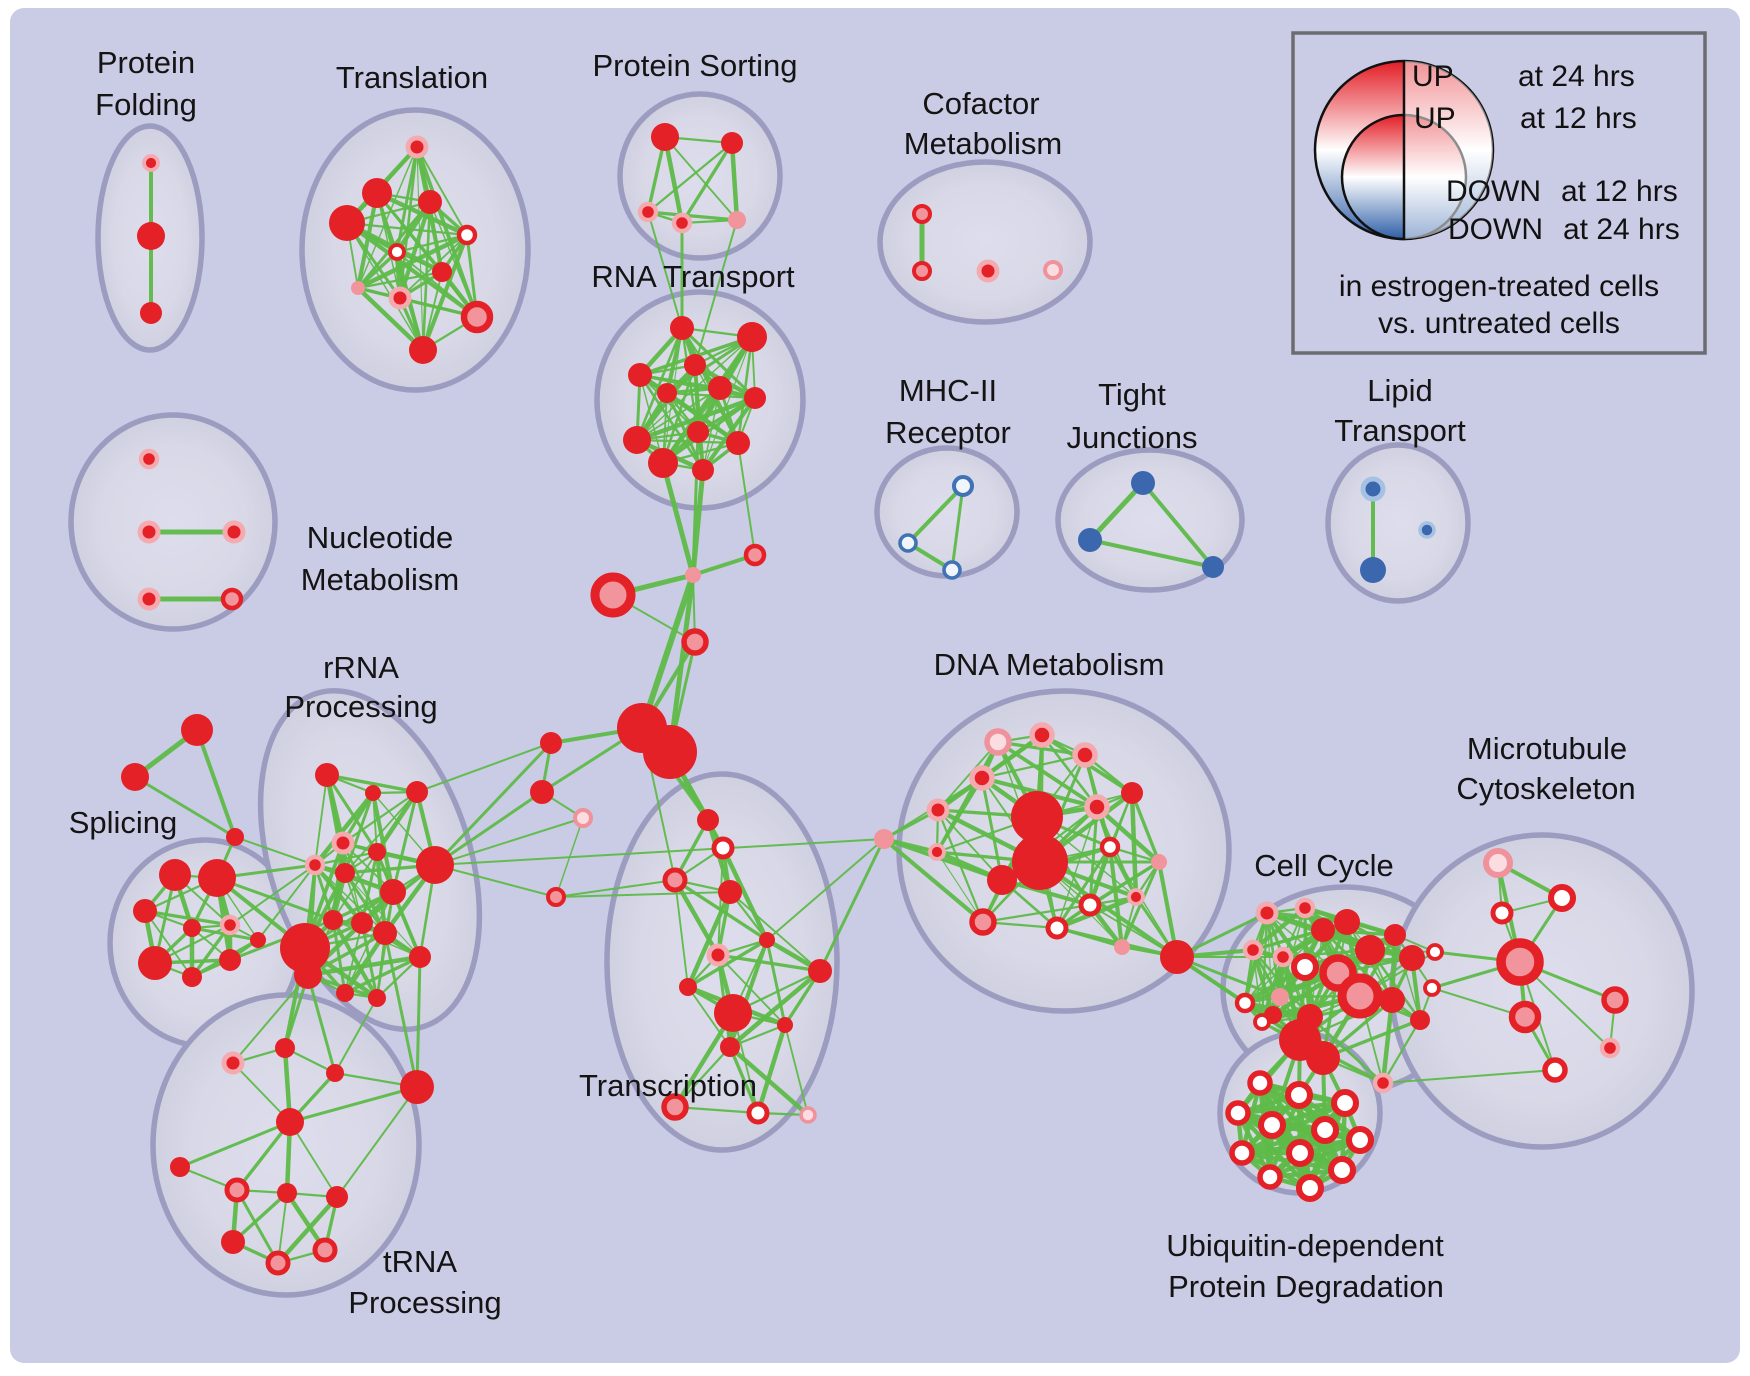 This screenshot has width=1750, height=1376. I want to click on gene-node-tj2, so click(1213, 567).